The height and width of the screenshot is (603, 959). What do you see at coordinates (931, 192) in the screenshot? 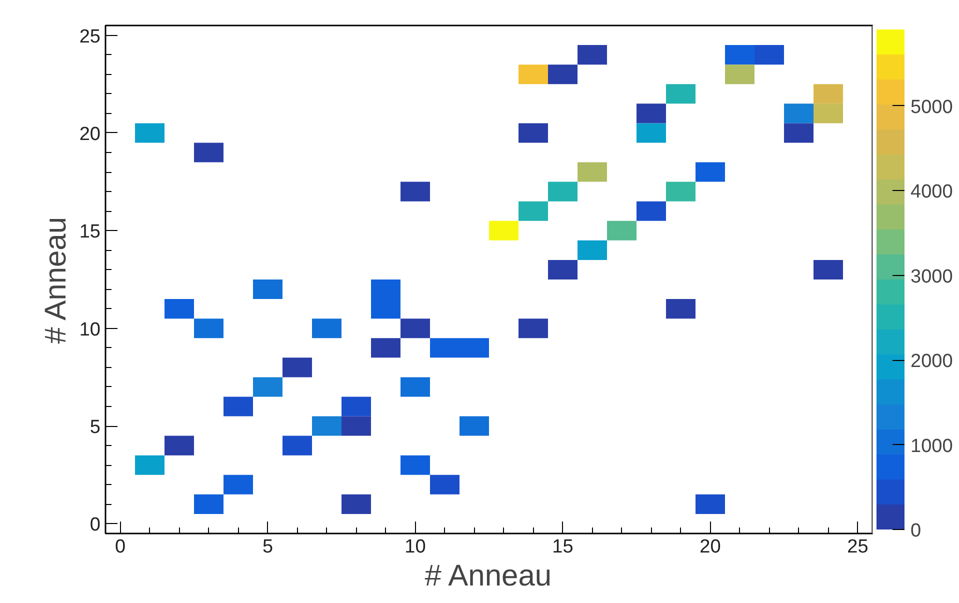
I see `color-bar-label: 4000` at bounding box center [931, 192].